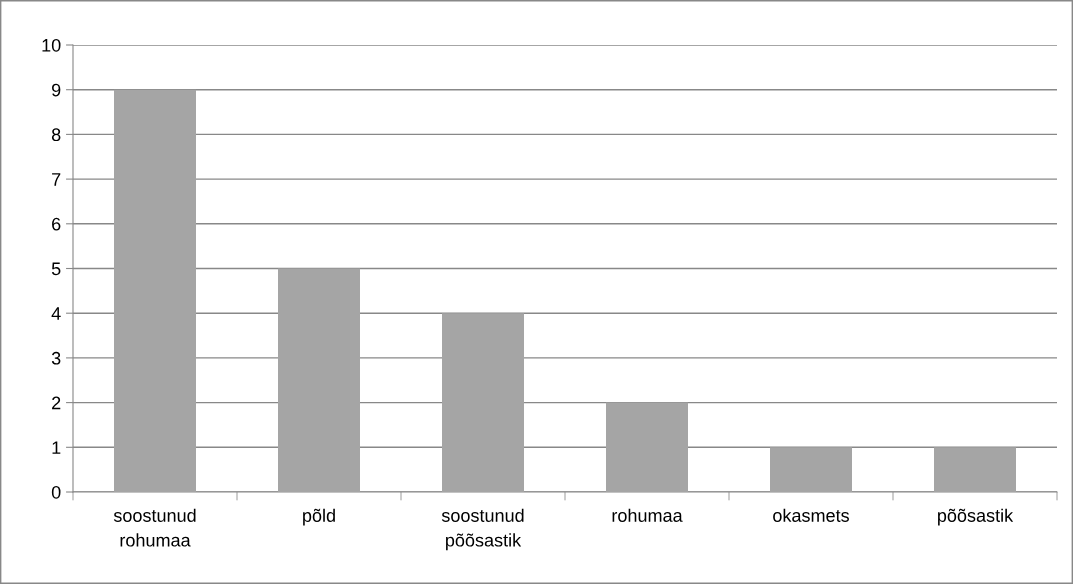 The image size is (1073, 584). I want to click on y-tick-label: 5, so click(56, 269).